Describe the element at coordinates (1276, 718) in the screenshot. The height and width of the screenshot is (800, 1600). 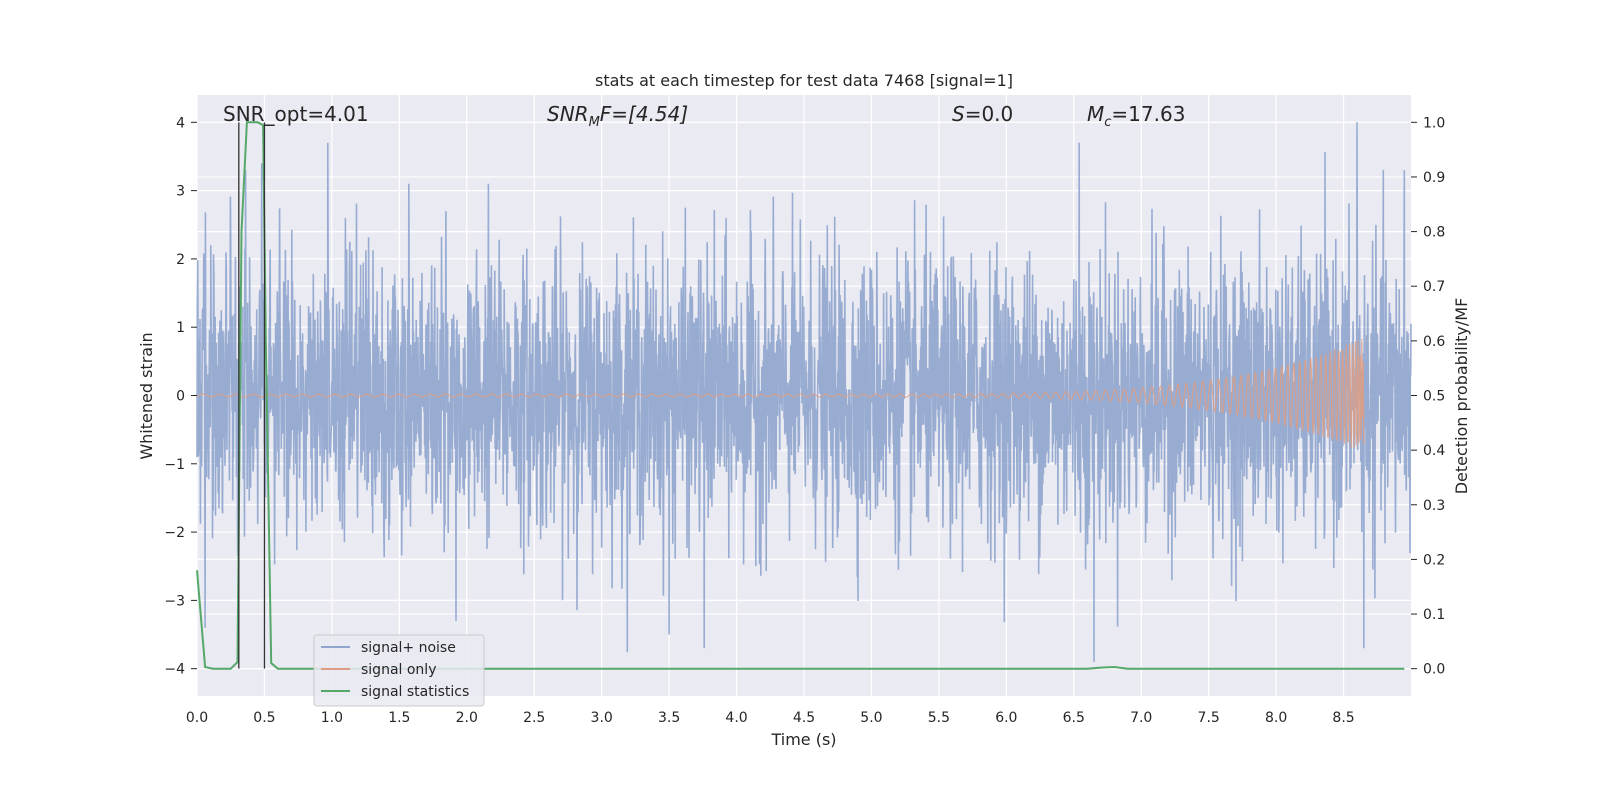
I see `x-tick-label: 8.0` at that location.